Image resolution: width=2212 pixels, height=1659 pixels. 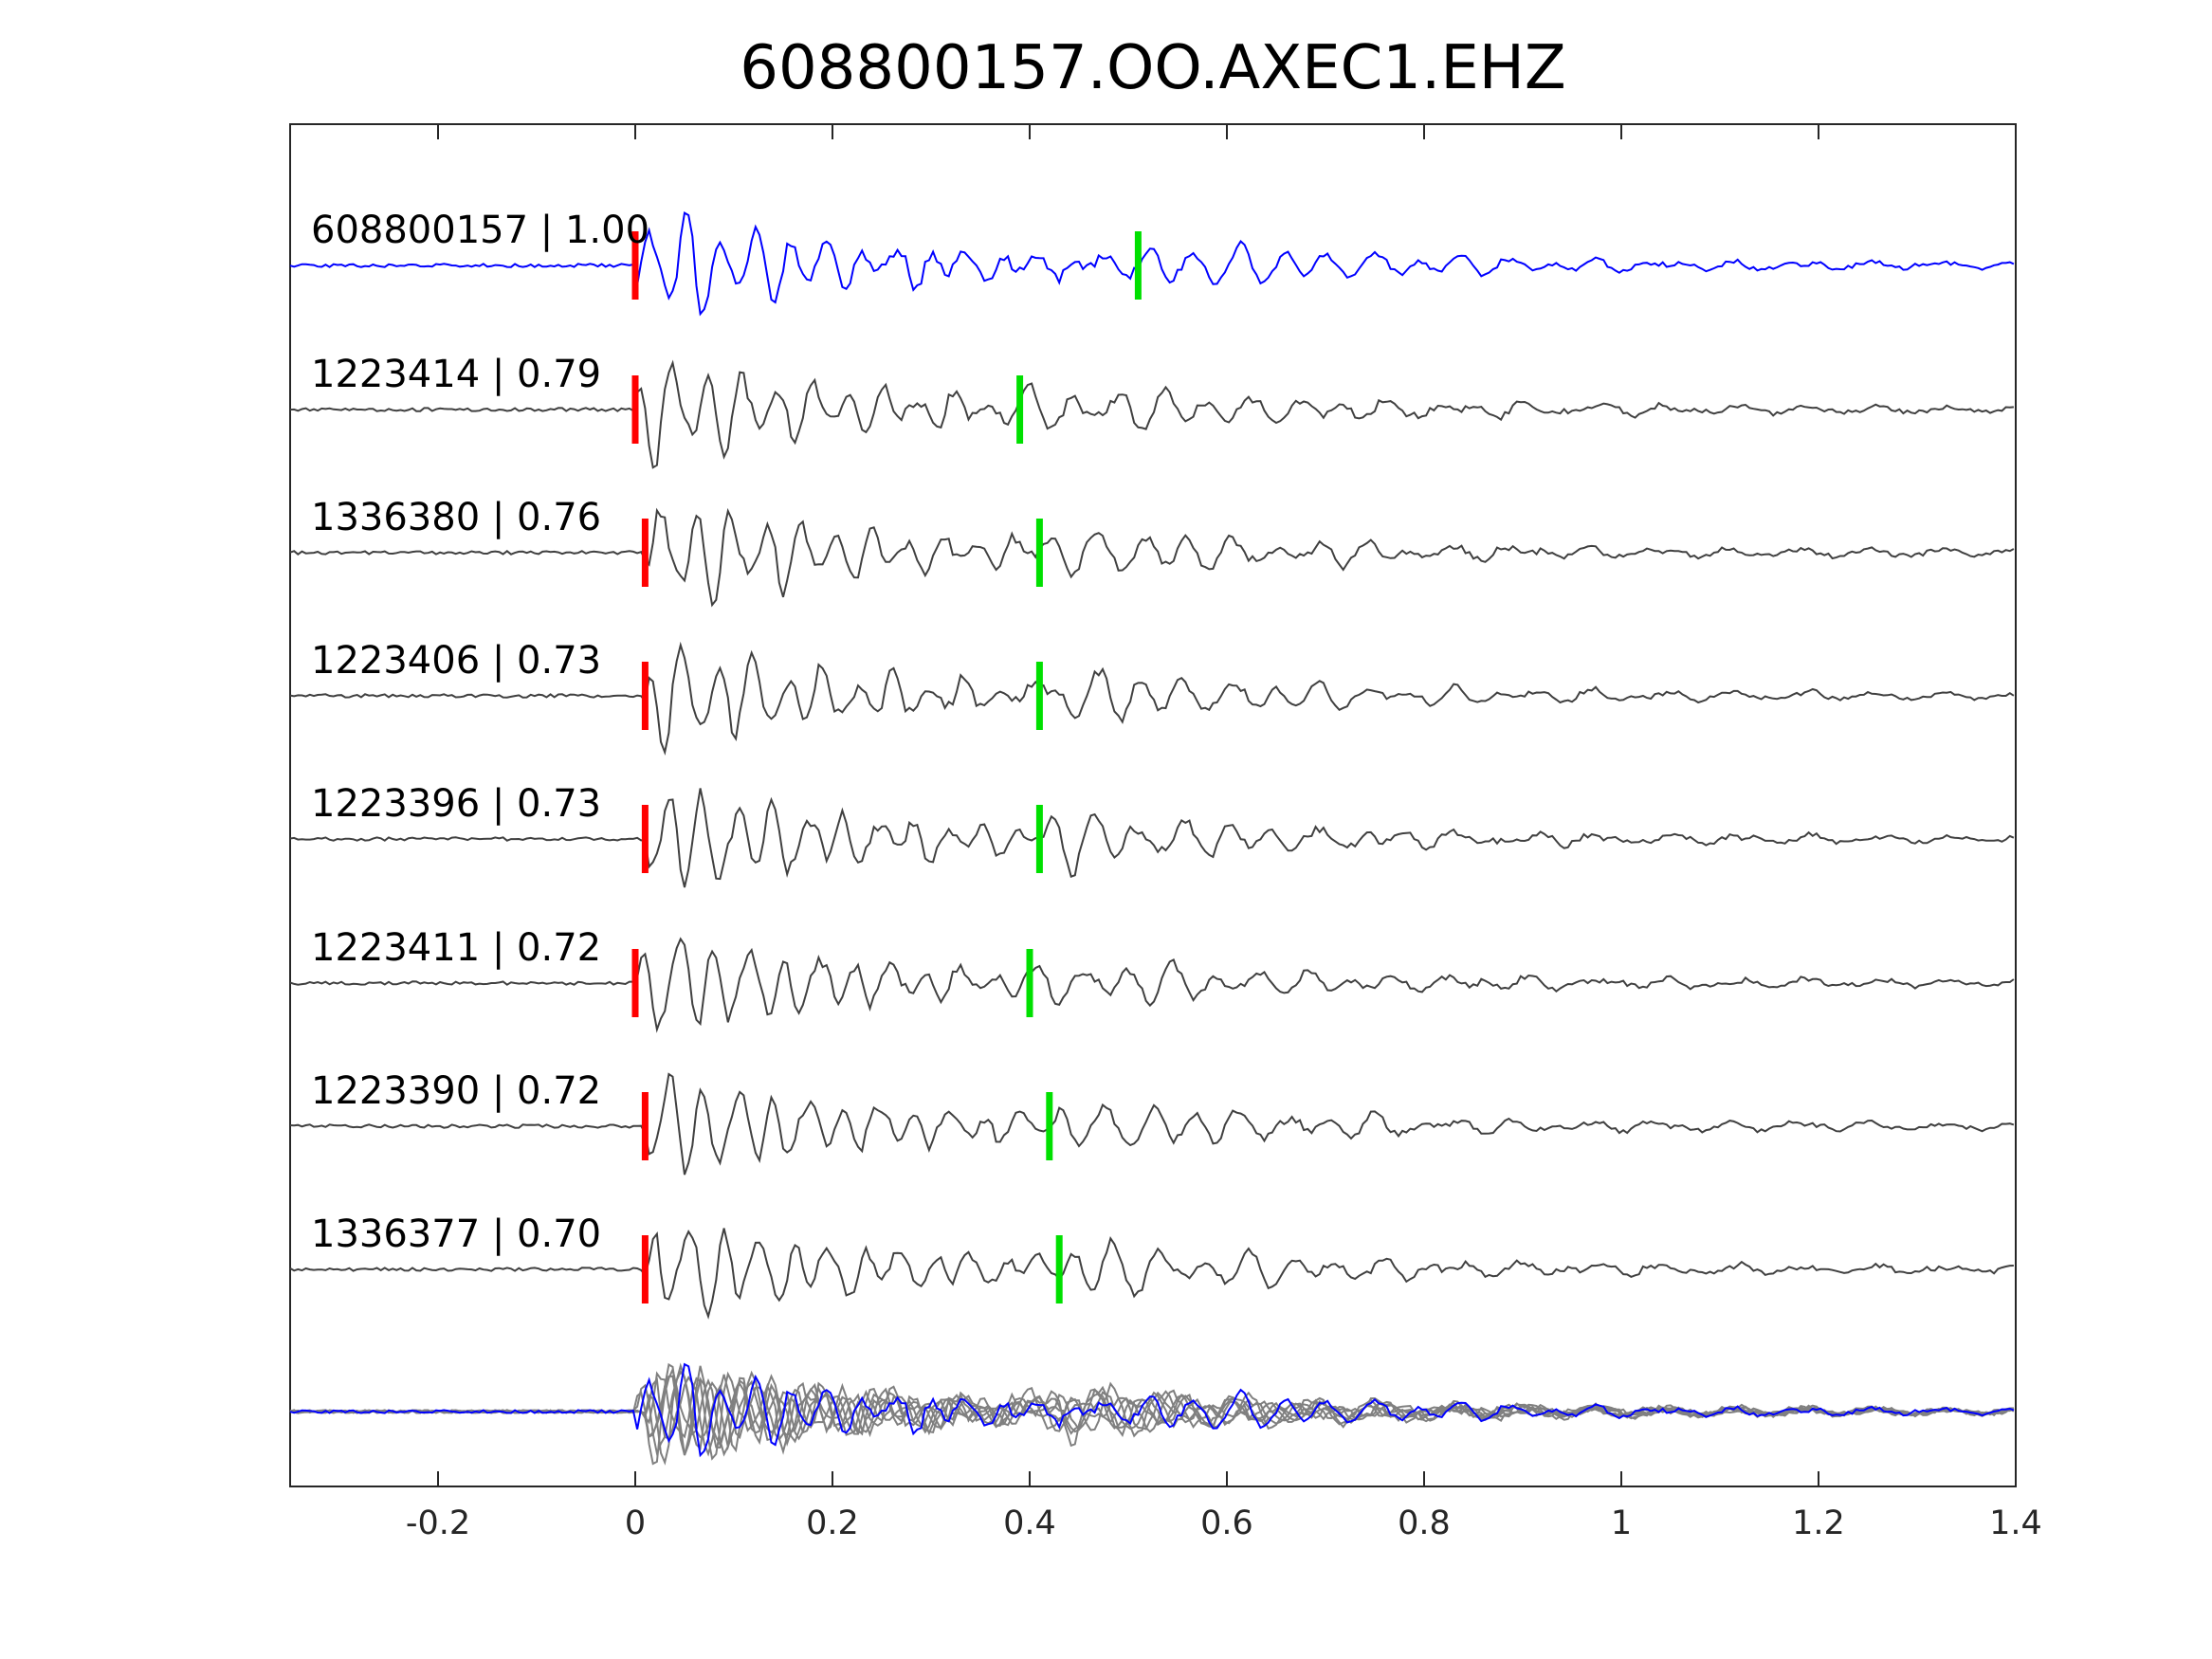 What do you see at coordinates (456, 374) in the screenshot?
I see `trace-label-1223414: 1223414 | 0.79` at bounding box center [456, 374].